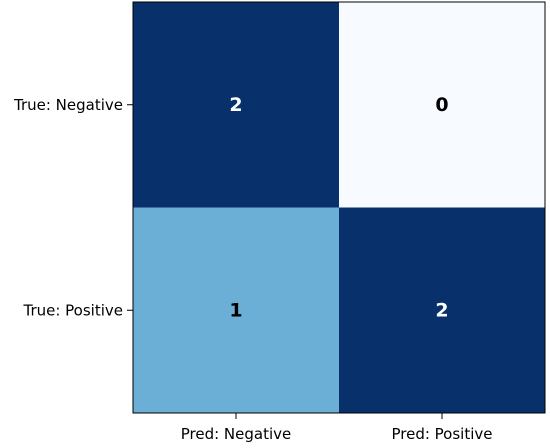 This screenshot has height=448, width=550. Describe the element at coordinates (441, 434) in the screenshot. I see `x-tick-label: Pred: Positive` at that location.